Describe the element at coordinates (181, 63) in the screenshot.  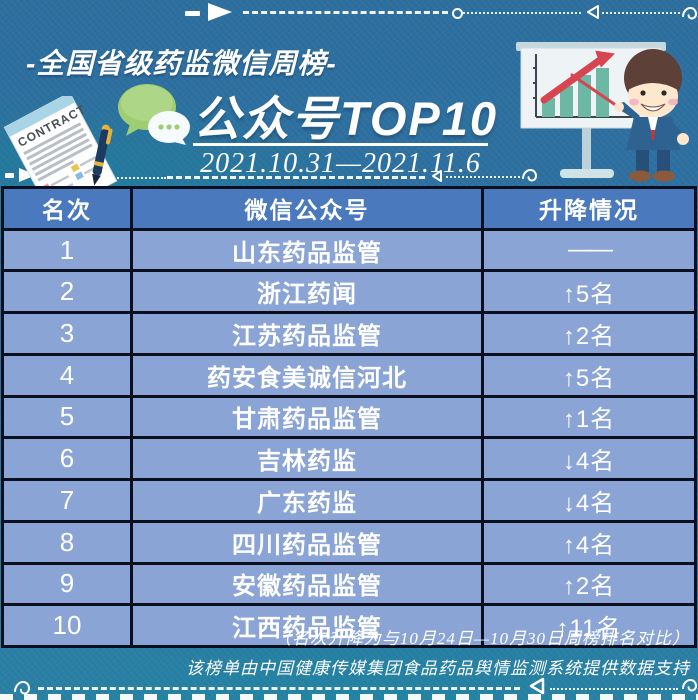
I see `ranking-tag: -全国省级药监微信周榜-` at that location.